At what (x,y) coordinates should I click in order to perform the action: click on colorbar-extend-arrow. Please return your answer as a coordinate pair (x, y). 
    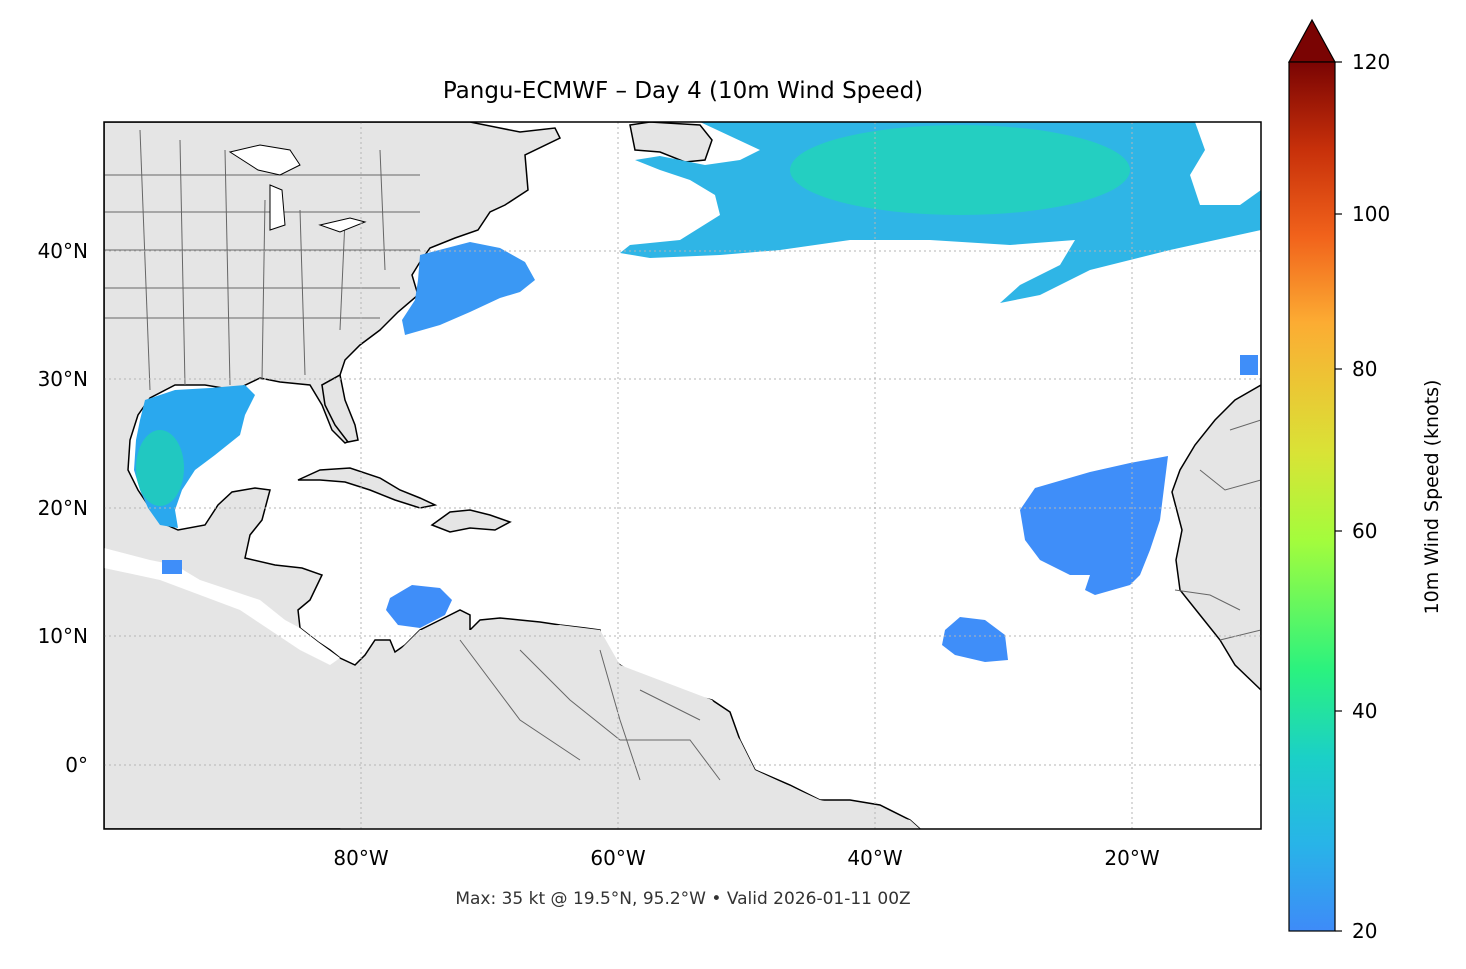
    Looking at the image, I should click on (1312, 40).